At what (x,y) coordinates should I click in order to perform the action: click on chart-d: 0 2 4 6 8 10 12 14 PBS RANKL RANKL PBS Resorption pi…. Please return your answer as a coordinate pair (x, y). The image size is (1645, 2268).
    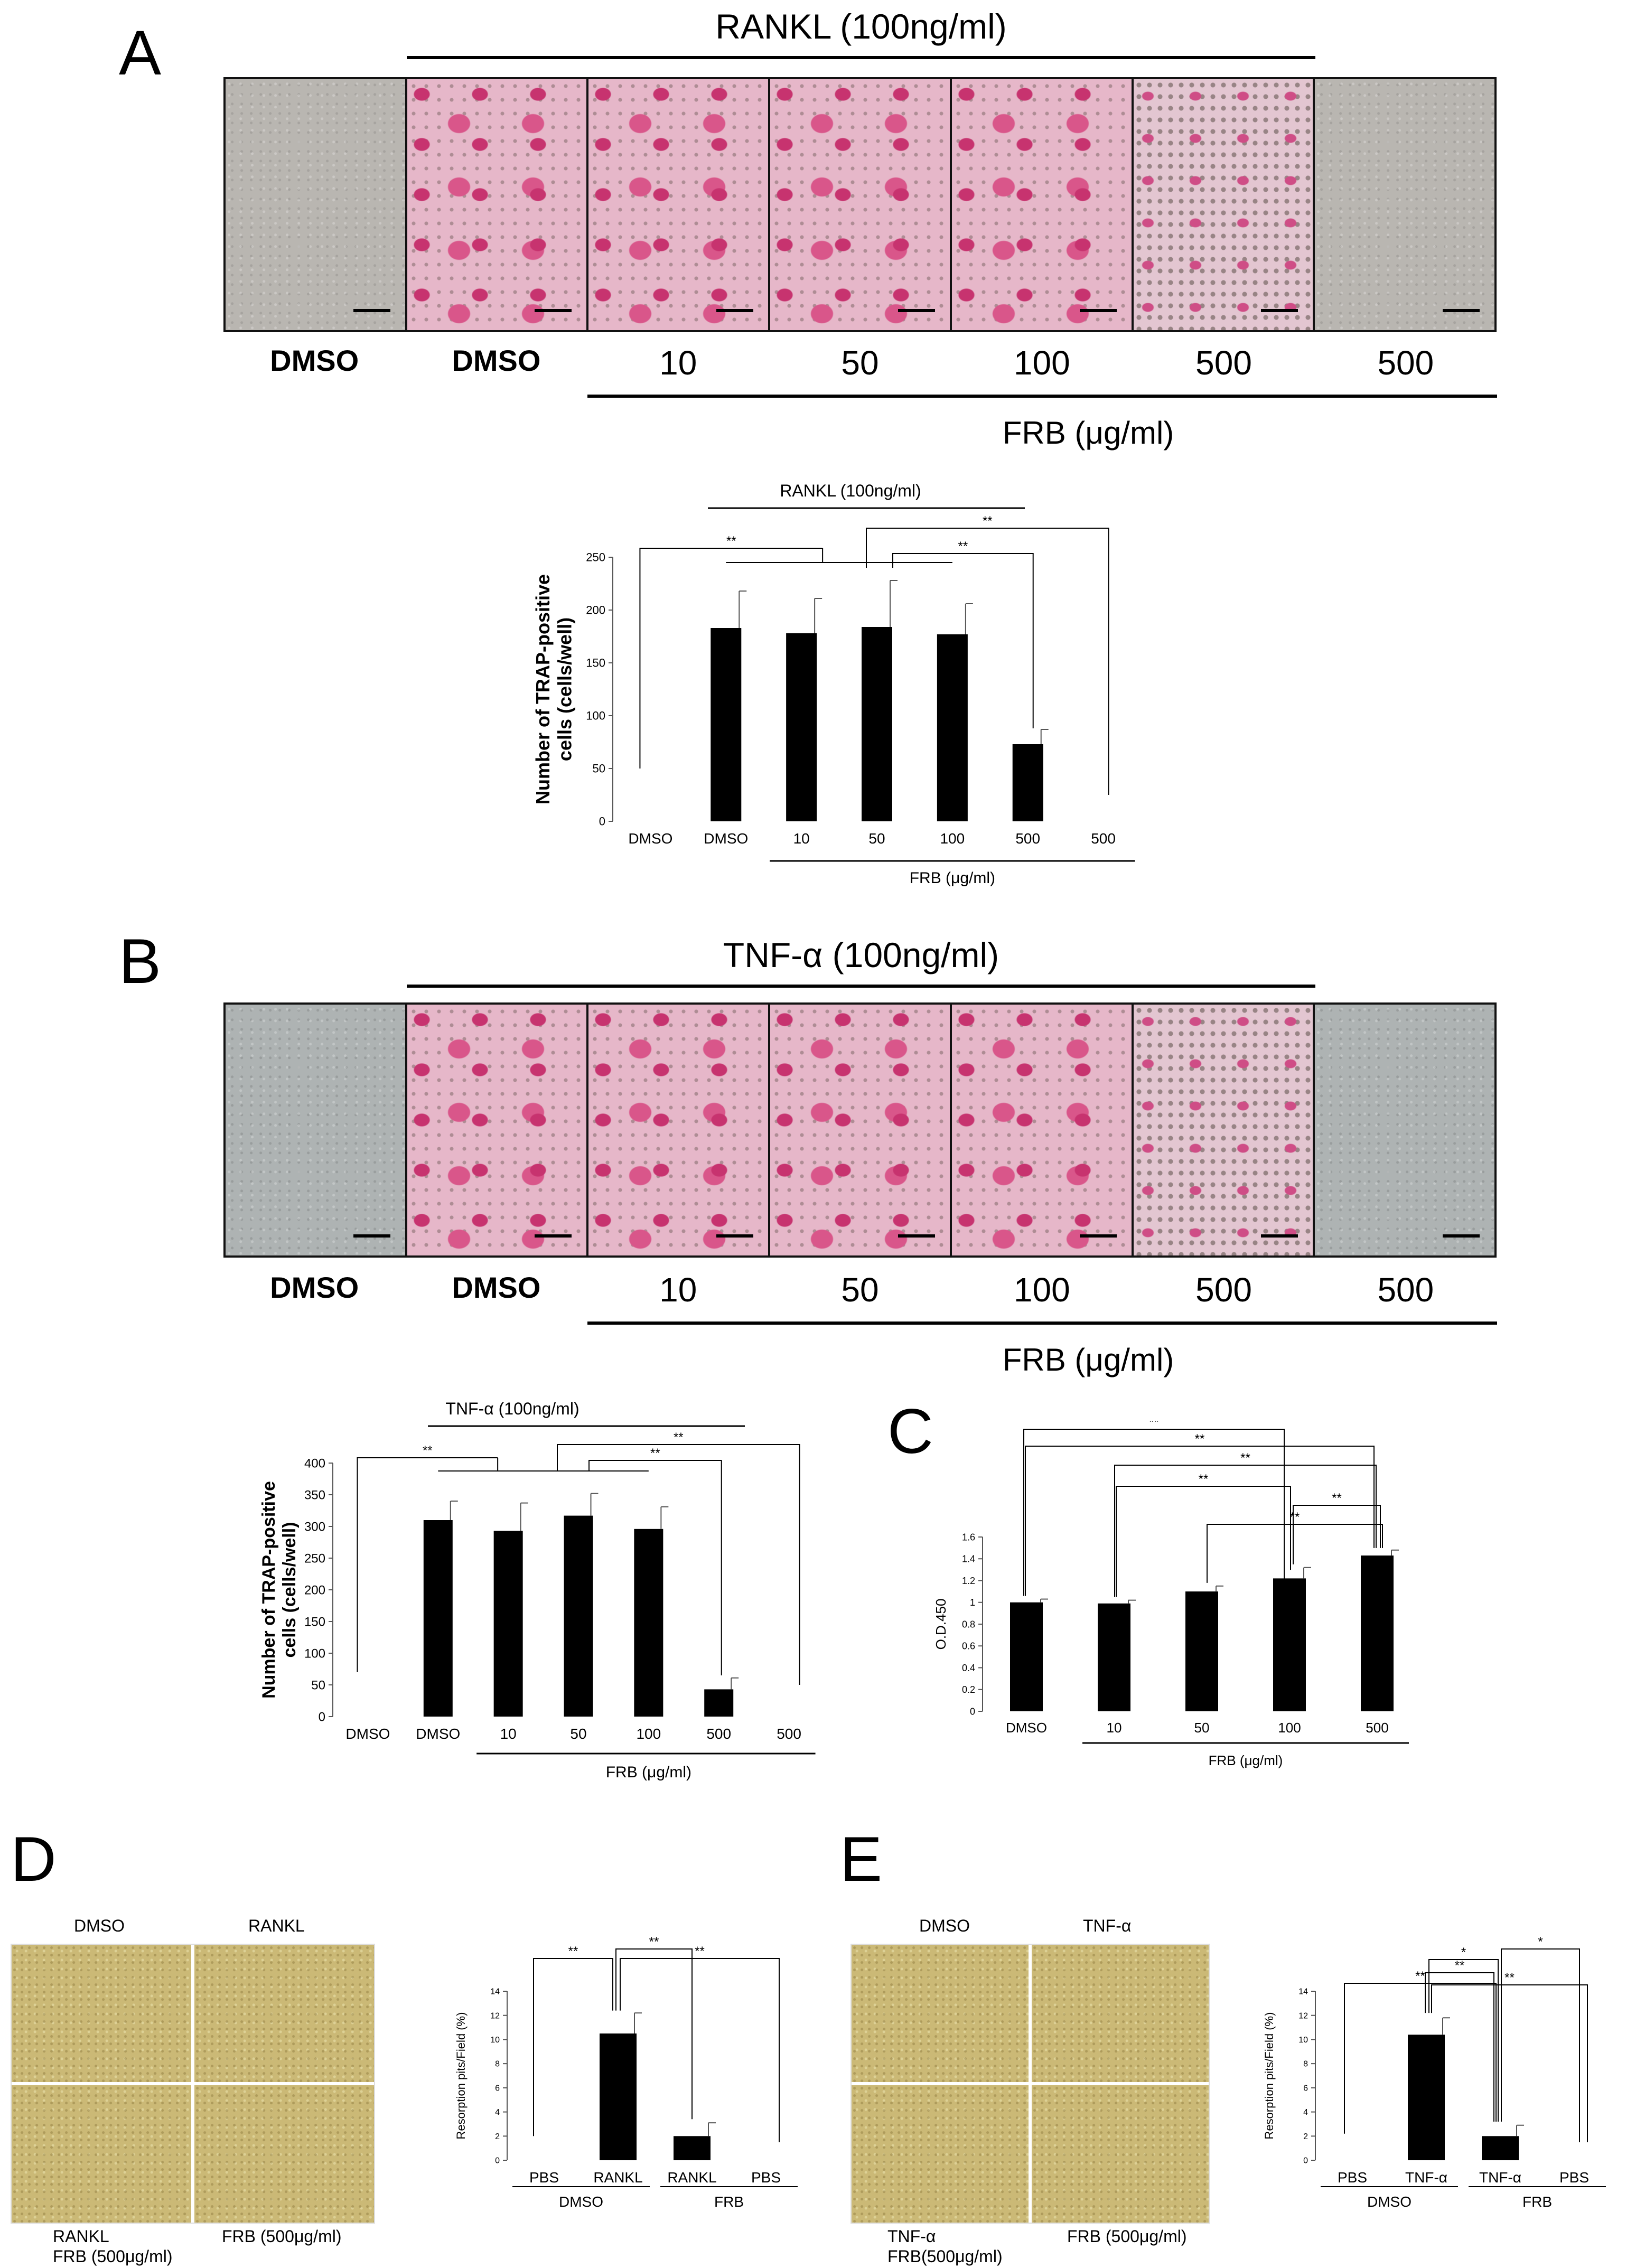
    Looking at the image, I should click on (626, 2072).